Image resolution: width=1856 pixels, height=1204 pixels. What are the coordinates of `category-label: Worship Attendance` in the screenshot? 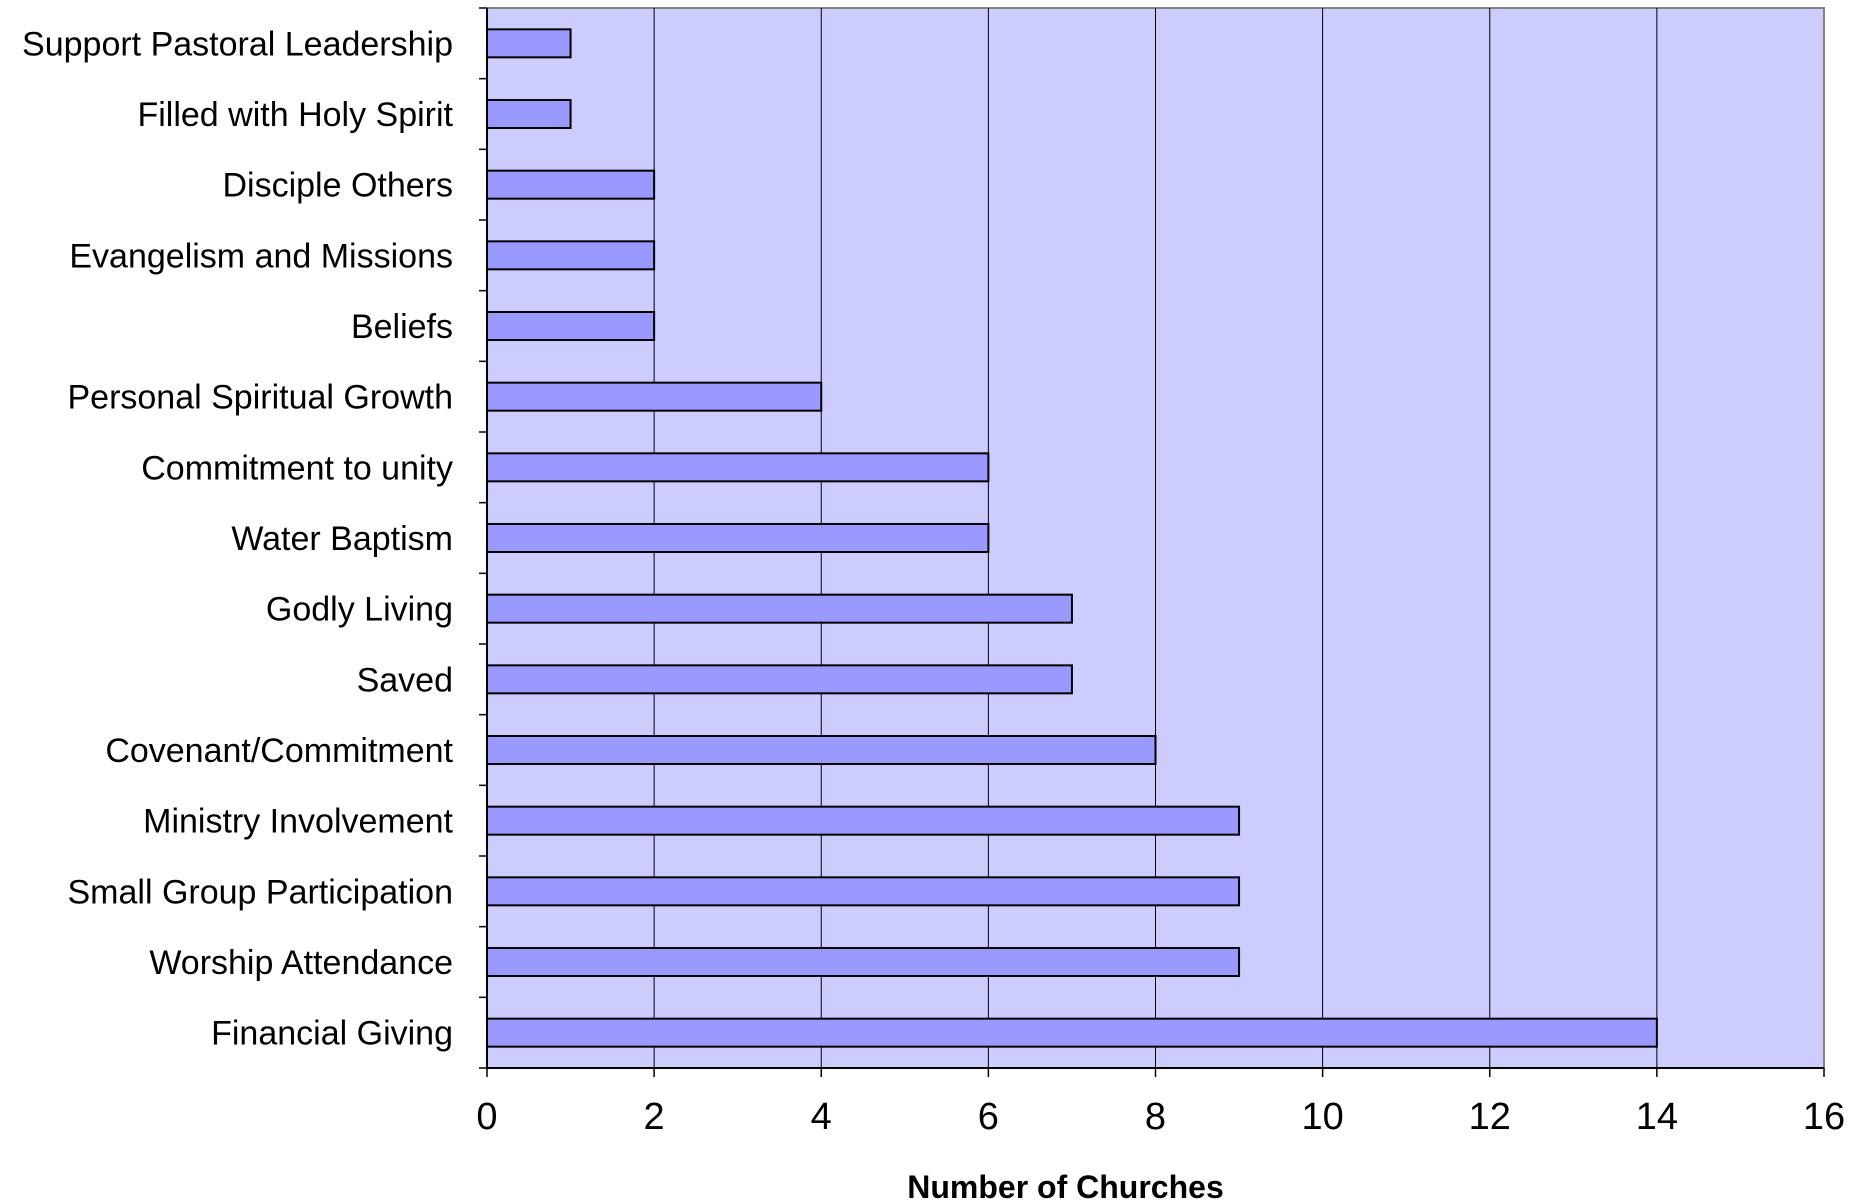 It's located at (301, 963).